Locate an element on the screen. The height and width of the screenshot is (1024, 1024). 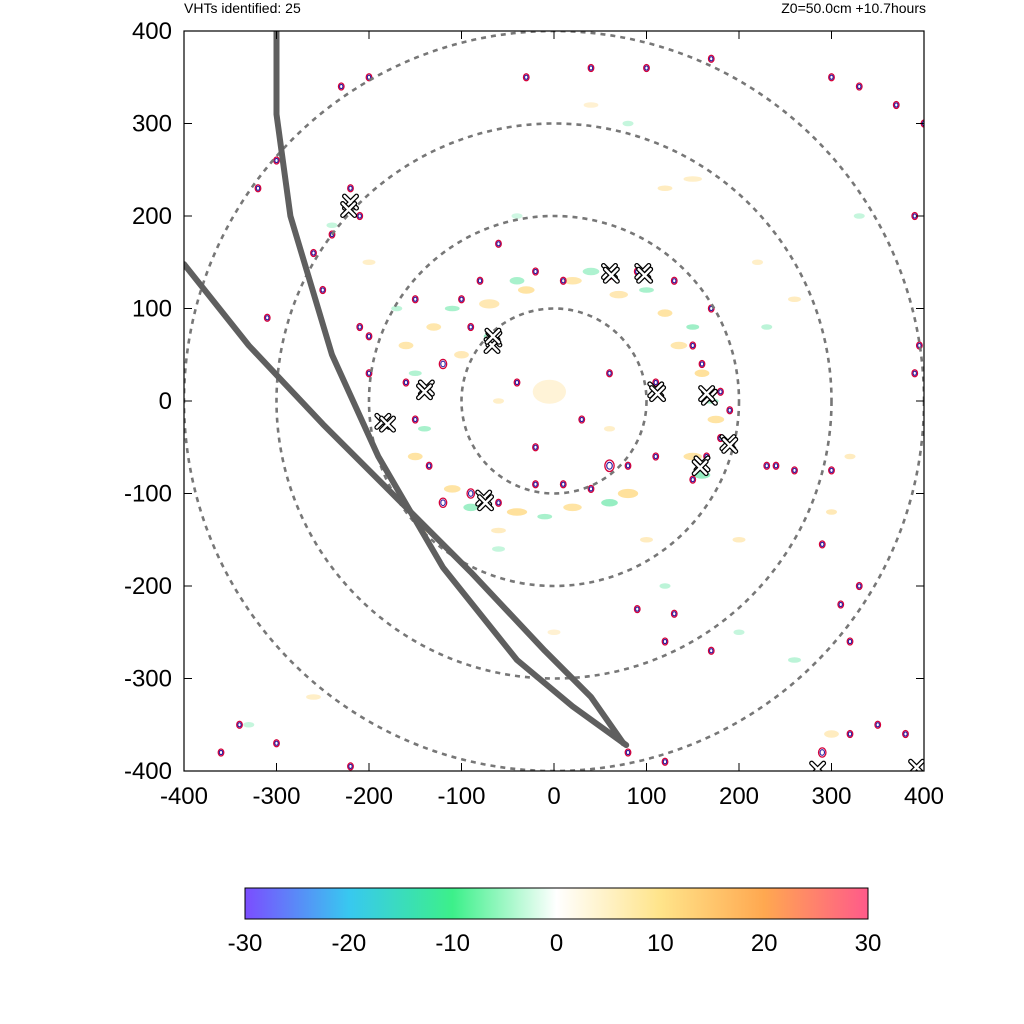
colorbar-tick-label: 20 is located at coordinates (764, 943).